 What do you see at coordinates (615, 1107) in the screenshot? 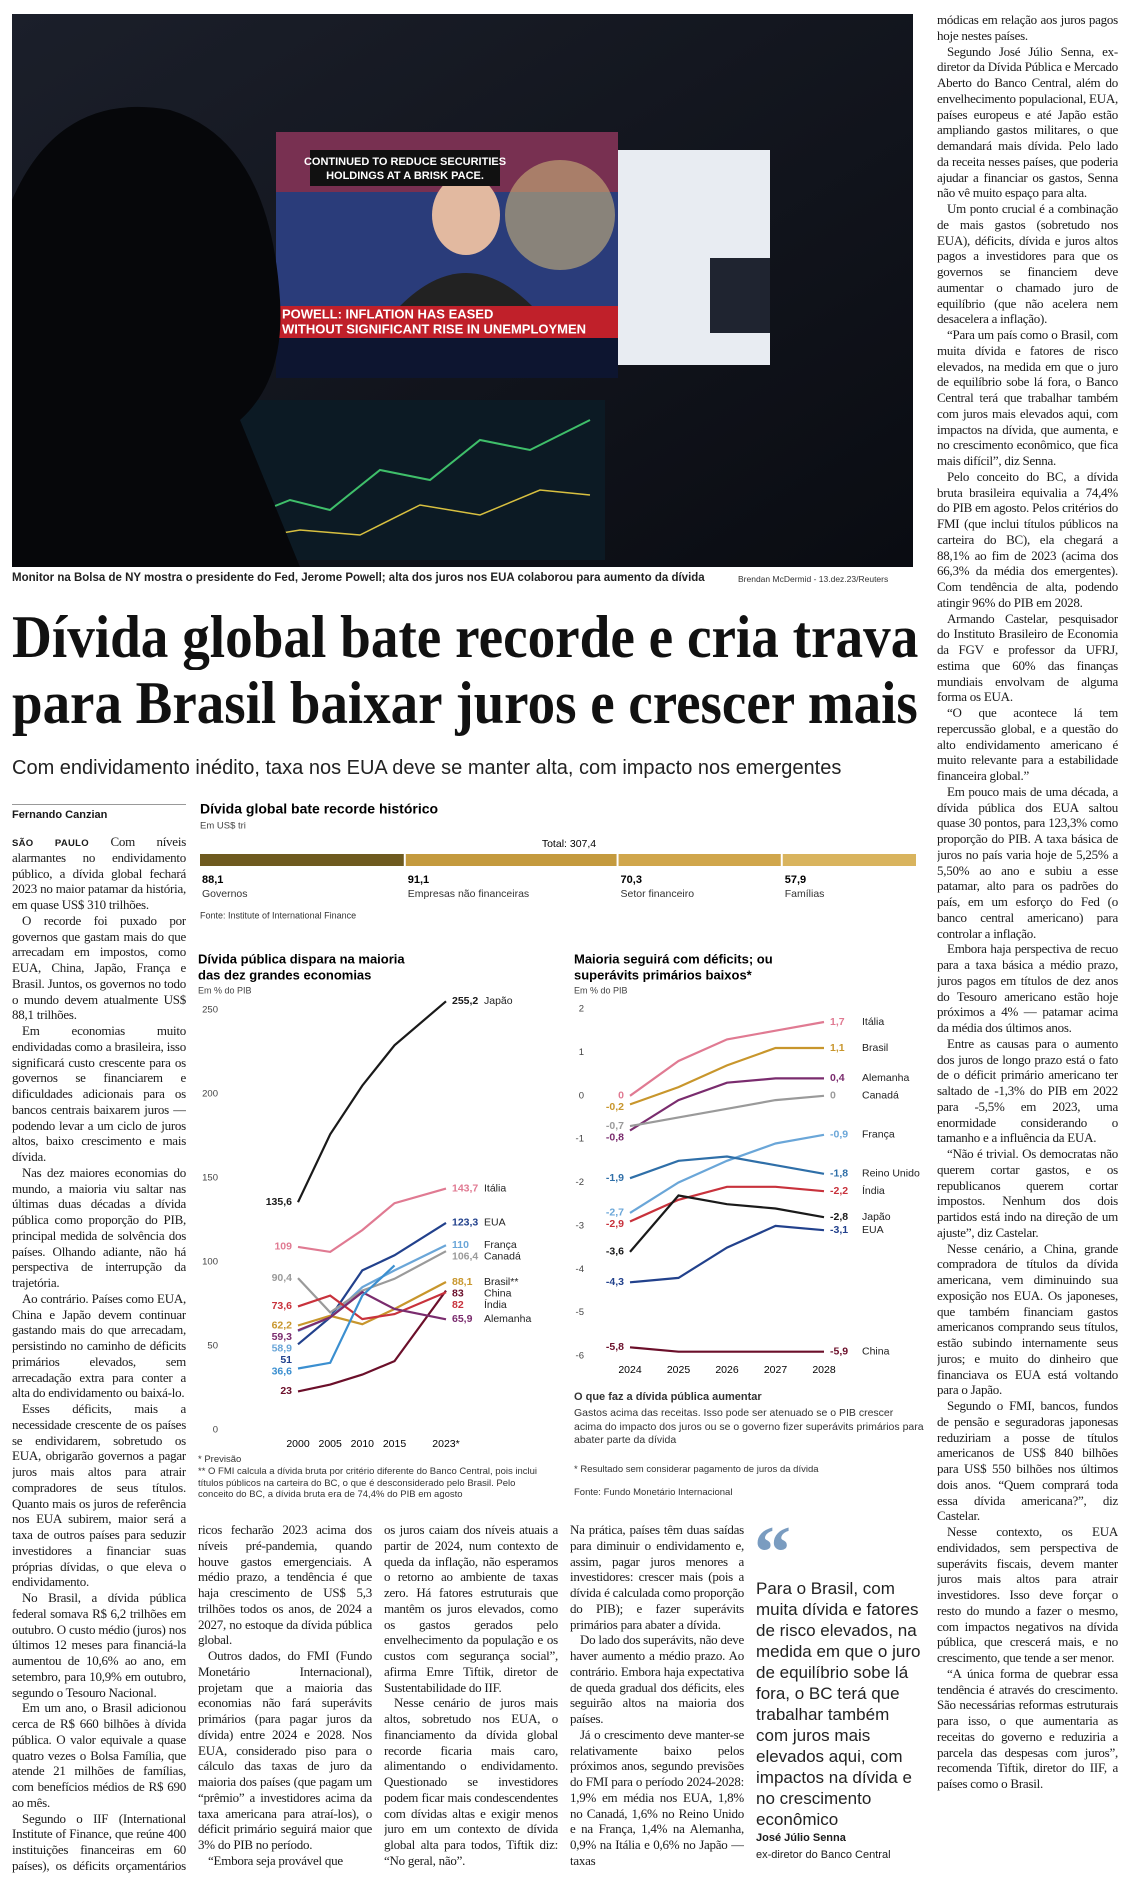
I see `start-value-label: -0,2` at bounding box center [615, 1107].